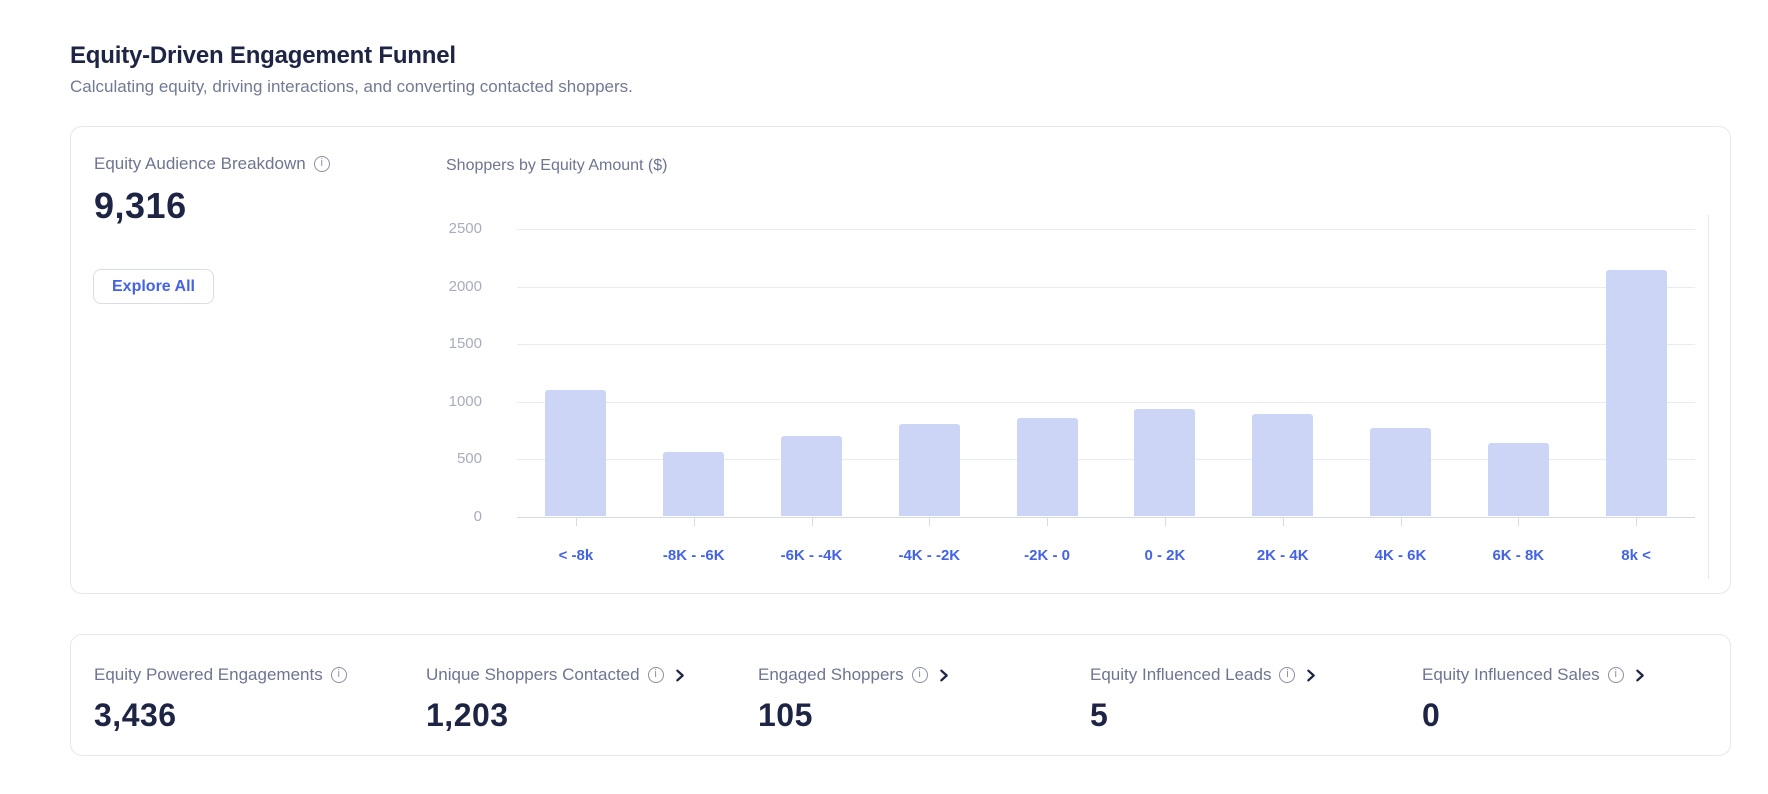 The height and width of the screenshot is (794, 1768). I want to click on metric-equity-influenced-sales: Equity Influenced Sales i 0, so click(1588, 699).